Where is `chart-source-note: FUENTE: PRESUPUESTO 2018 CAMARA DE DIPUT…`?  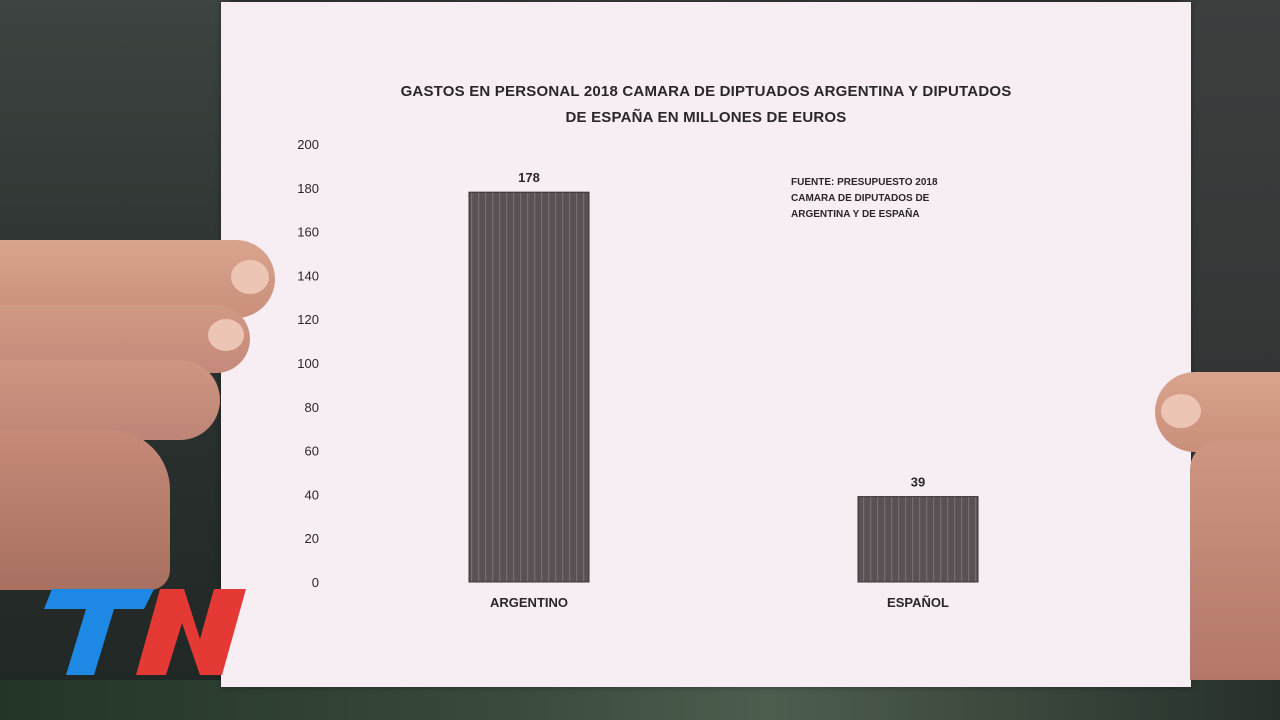 chart-source-note: FUENTE: PRESUPUESTO 2018 CAMARA DE DIPUT… is located at coordinates (864, 198).